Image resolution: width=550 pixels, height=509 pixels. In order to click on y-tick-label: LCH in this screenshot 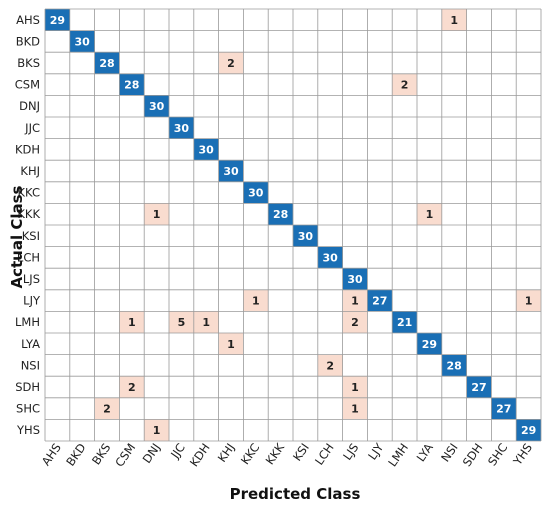, I will do `click(28, 257)`.